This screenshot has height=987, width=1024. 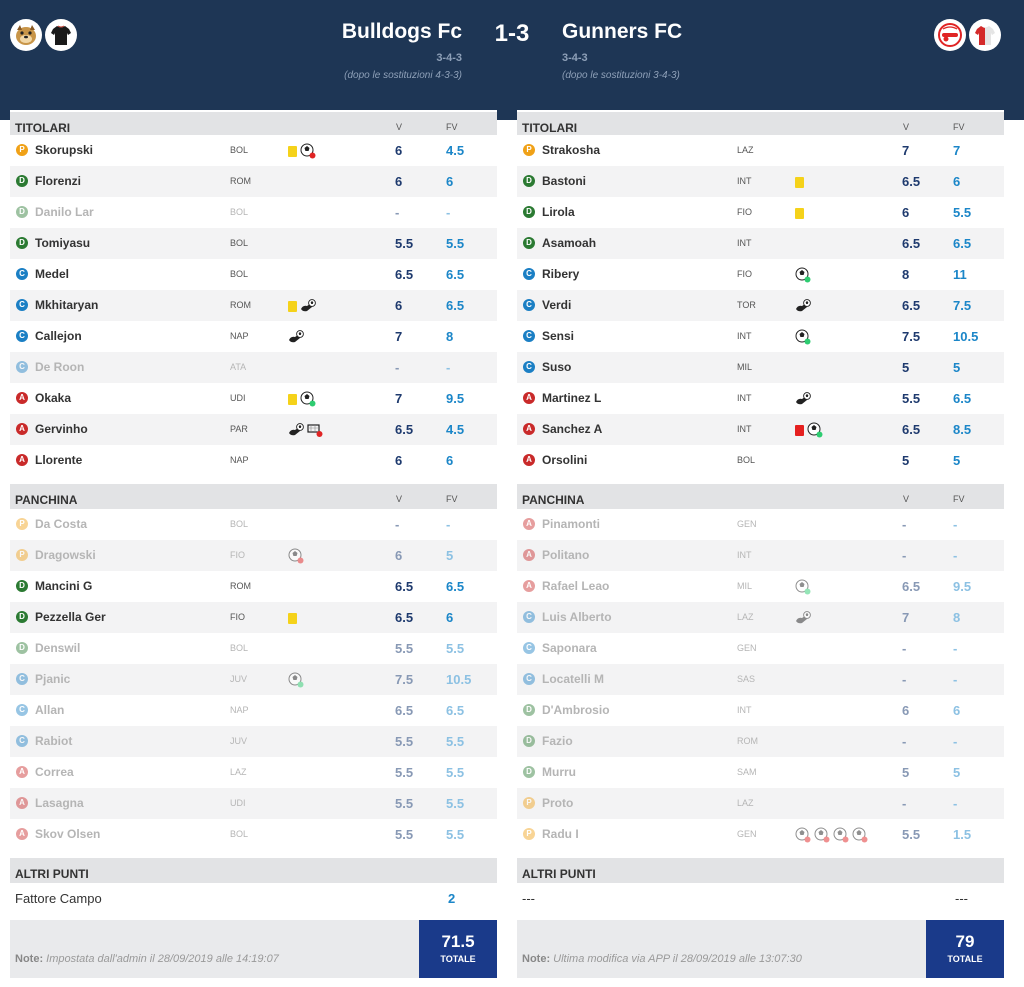 I want to click on player-name: Callejon, so click(x=58, y=336).